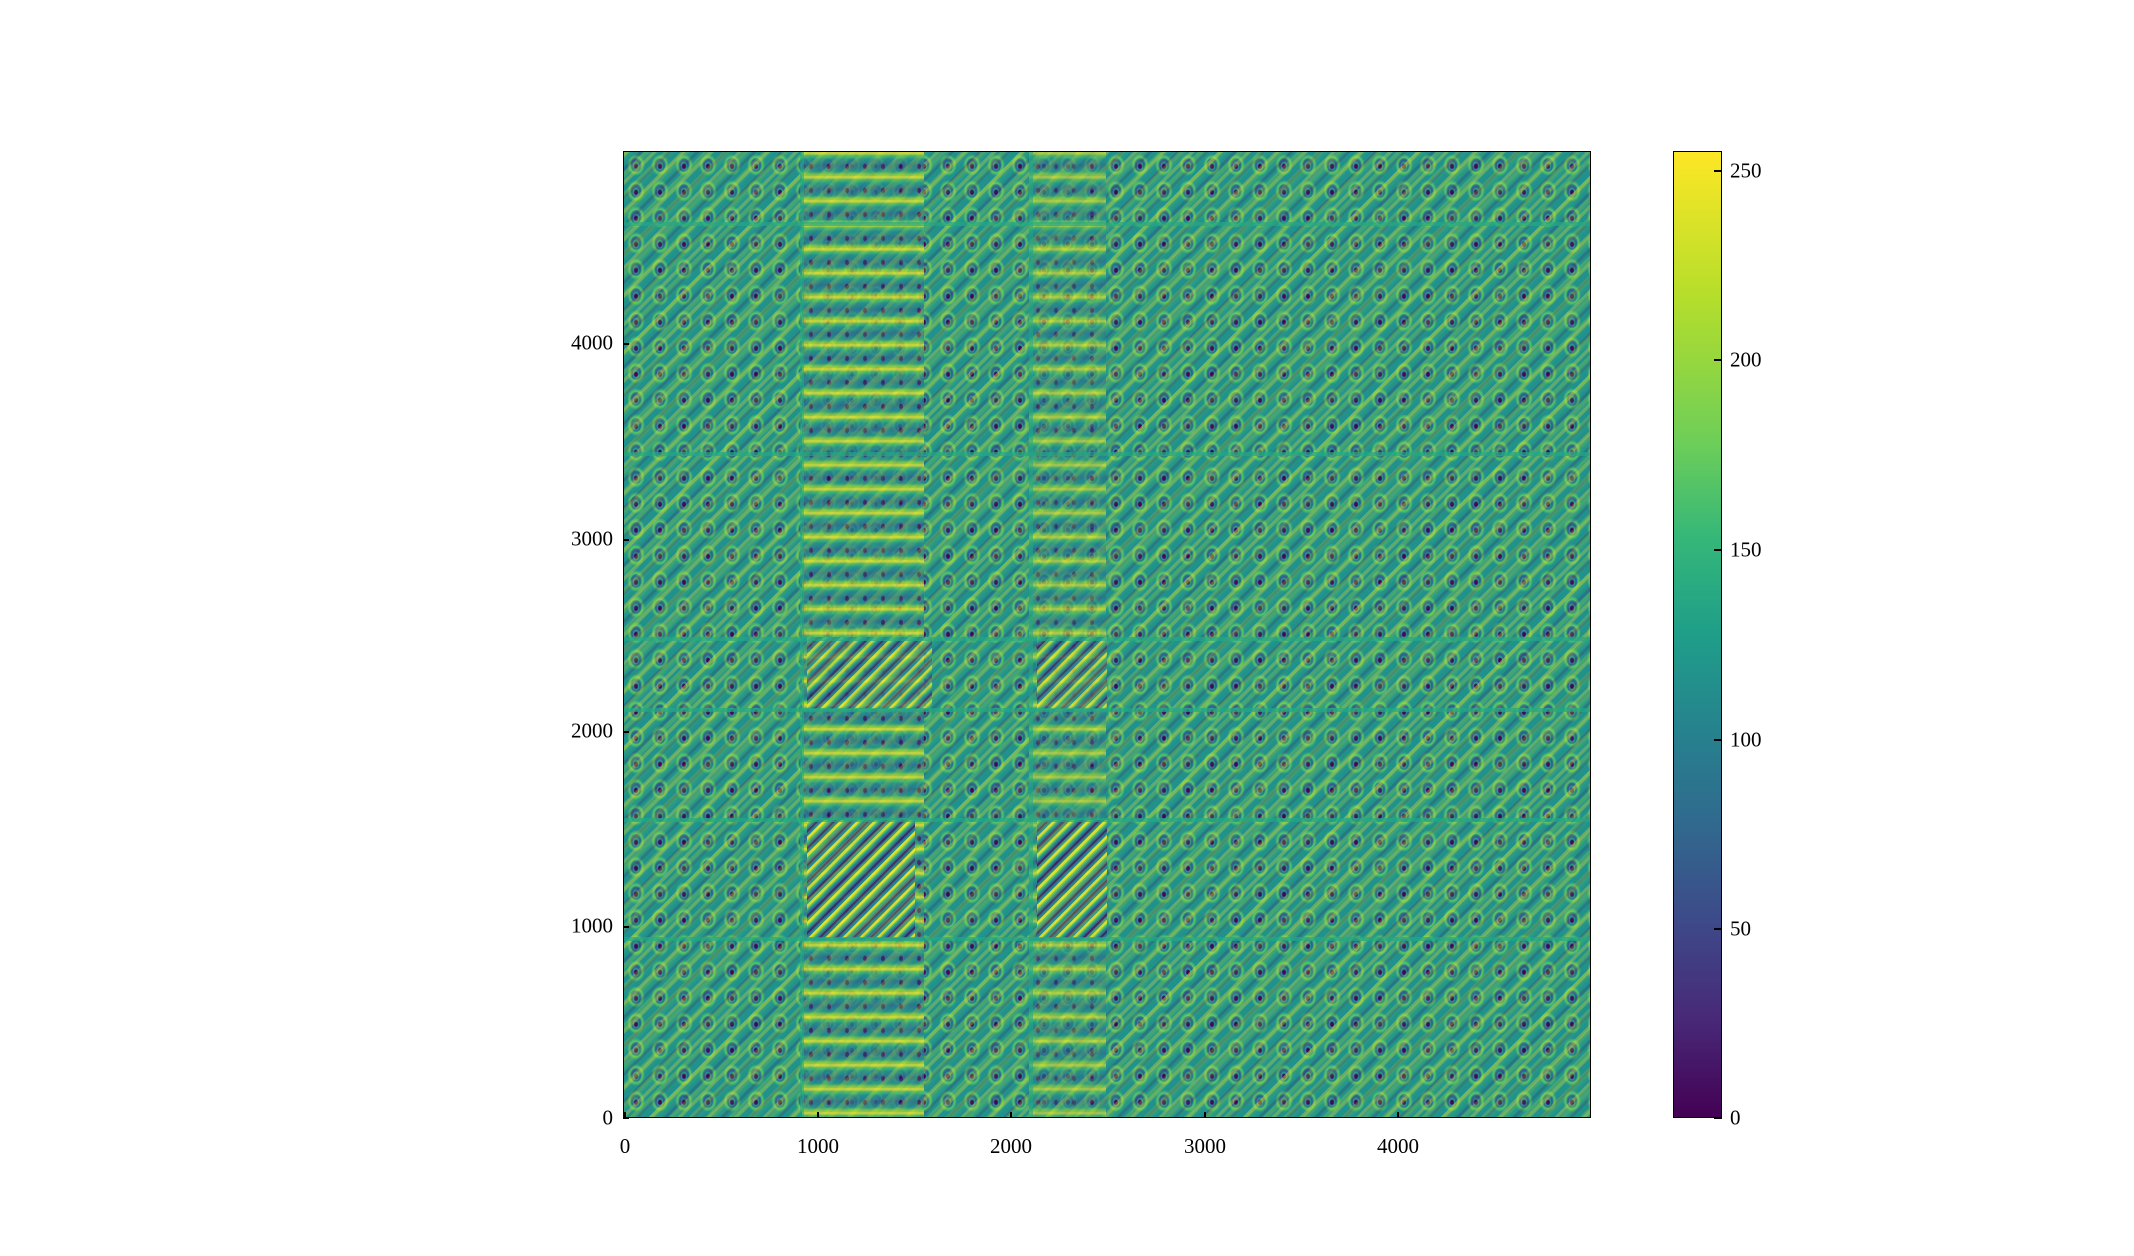 Image resolution: width=2134 pixels, height=1256 pixels. I want to click on y-tick-label: 0, so click(608, 1117).